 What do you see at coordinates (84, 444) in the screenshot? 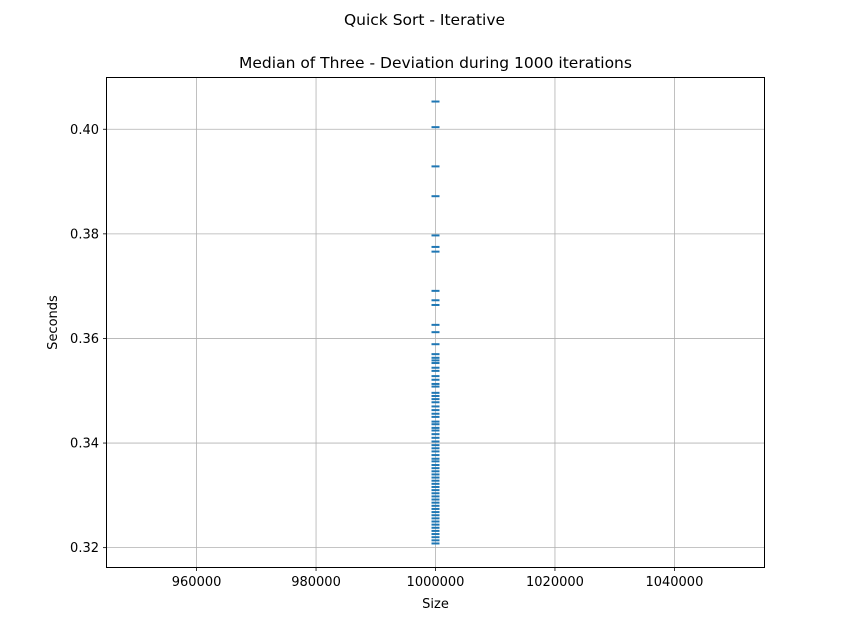
I see `y-tick-label: 0.34` at bounding box center [84, 444].